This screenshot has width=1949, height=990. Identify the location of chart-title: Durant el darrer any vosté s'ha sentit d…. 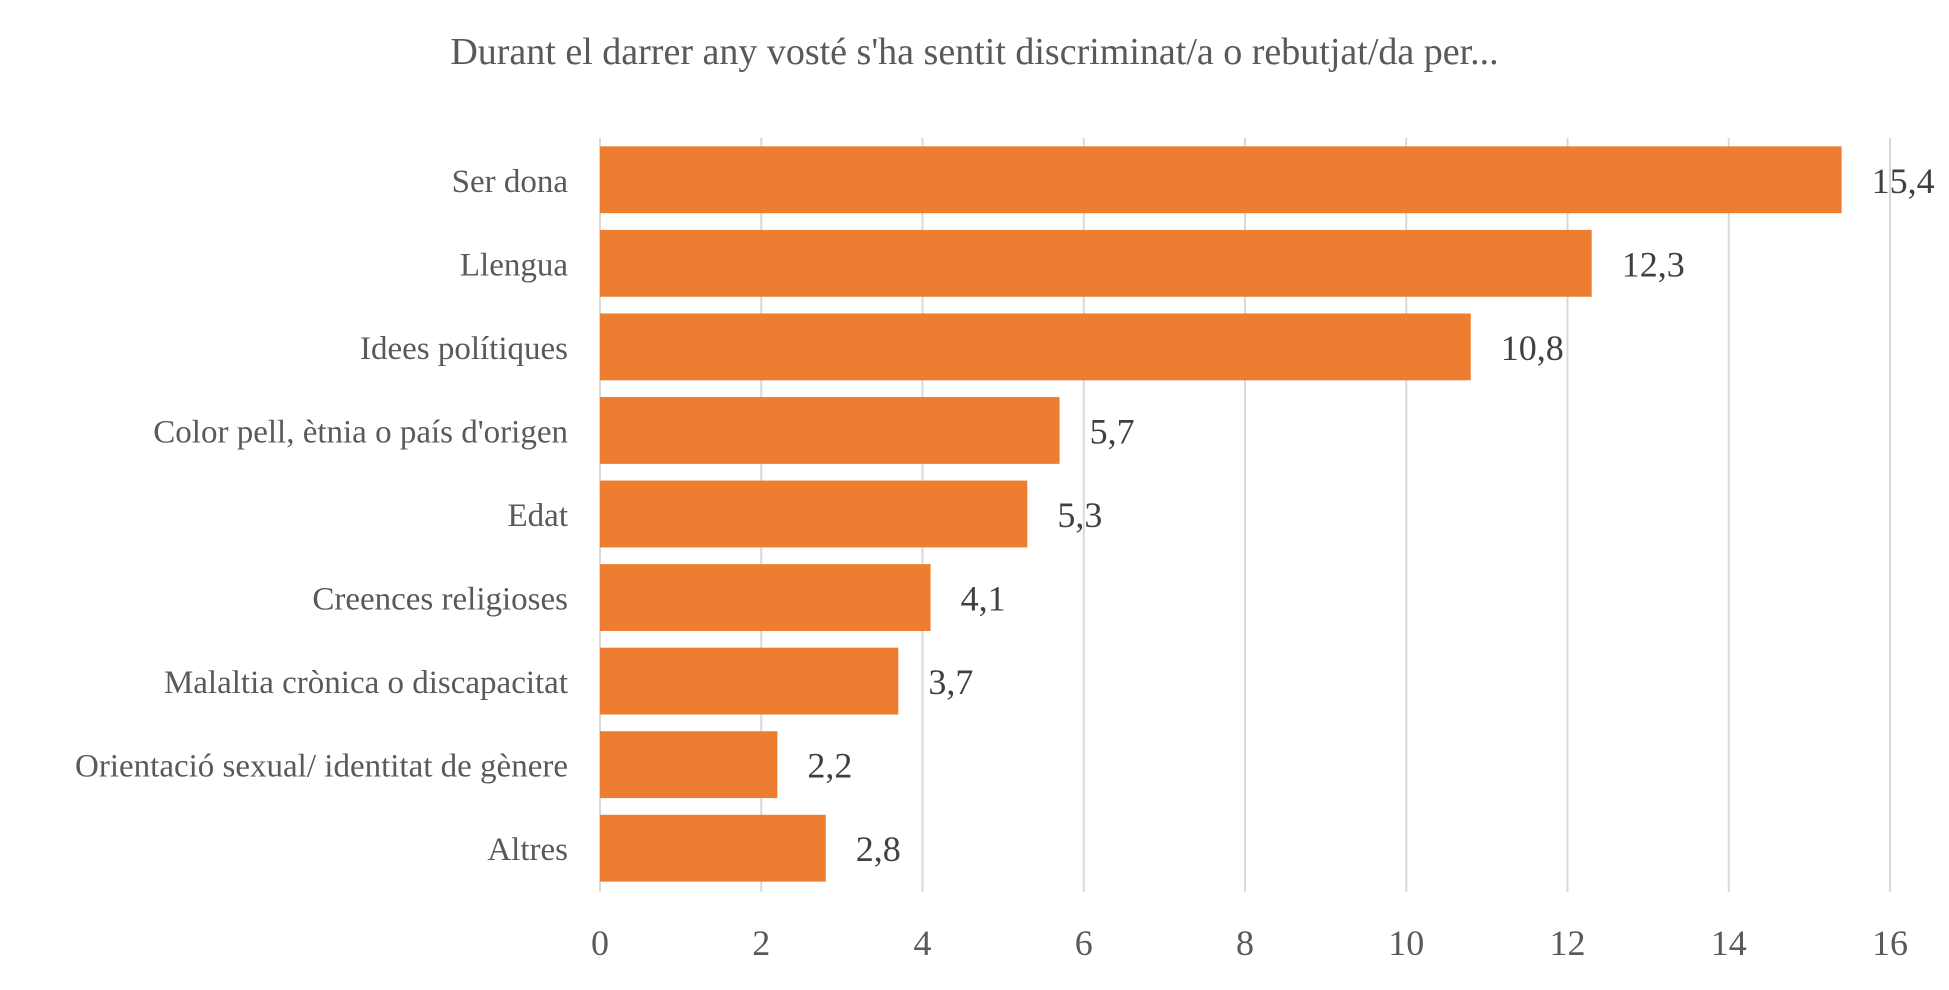
(974, 52).